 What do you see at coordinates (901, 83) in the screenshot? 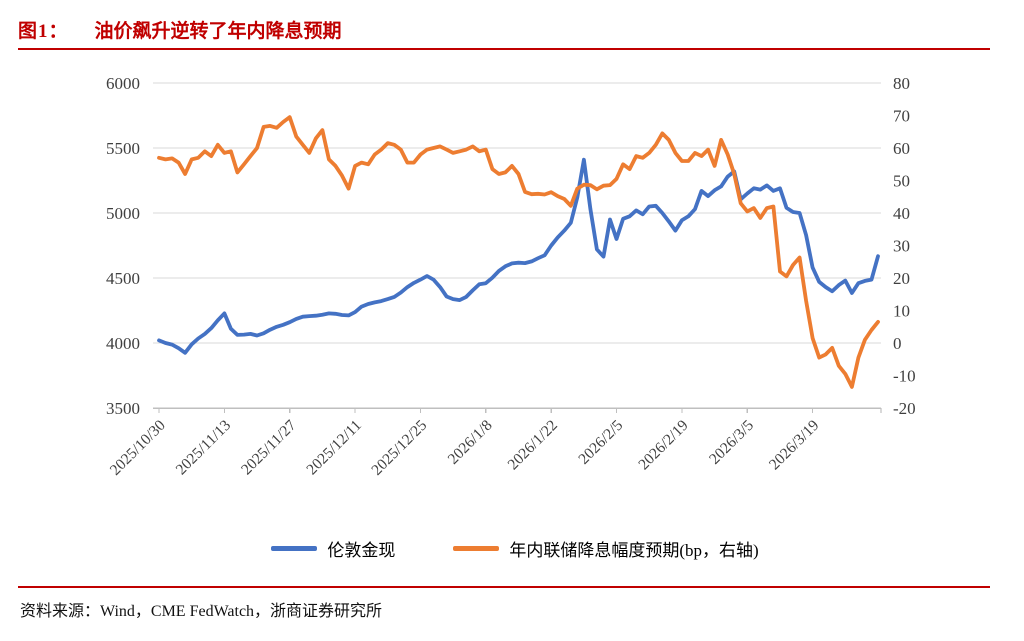
I see `svg-text: 80` at bounding box center [901, 83].